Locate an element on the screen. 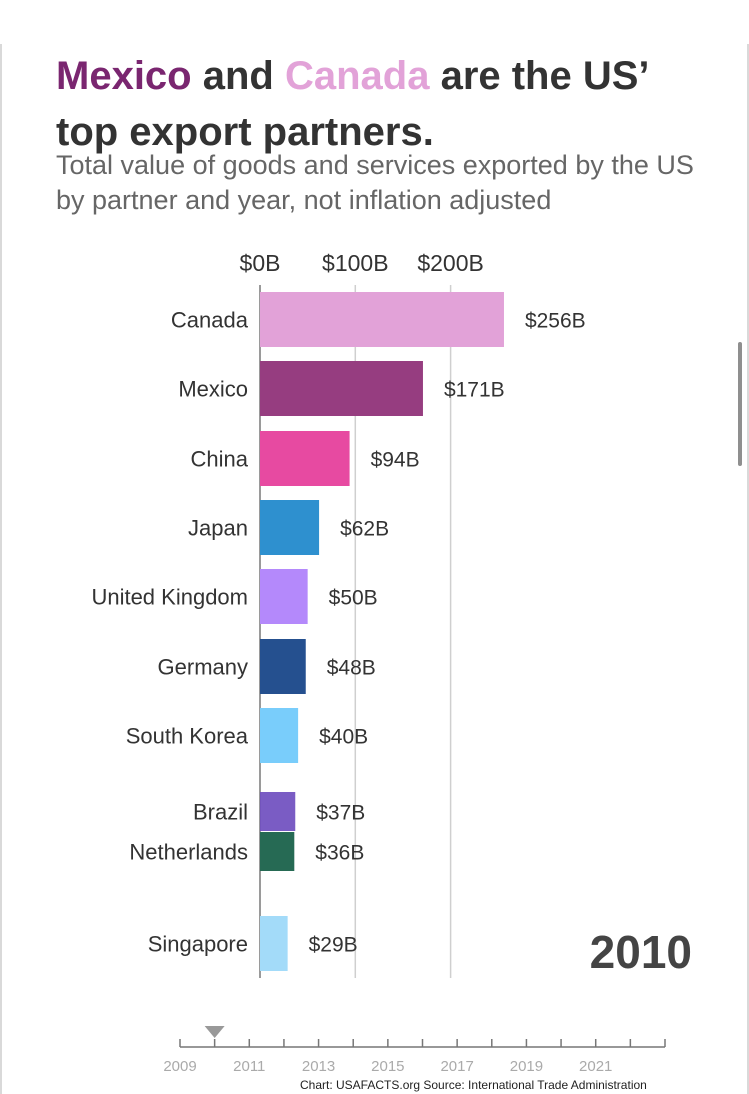 This screenshot has height=1094, width=749. x-tick-label: $0B is located at coordinates (260, 263).